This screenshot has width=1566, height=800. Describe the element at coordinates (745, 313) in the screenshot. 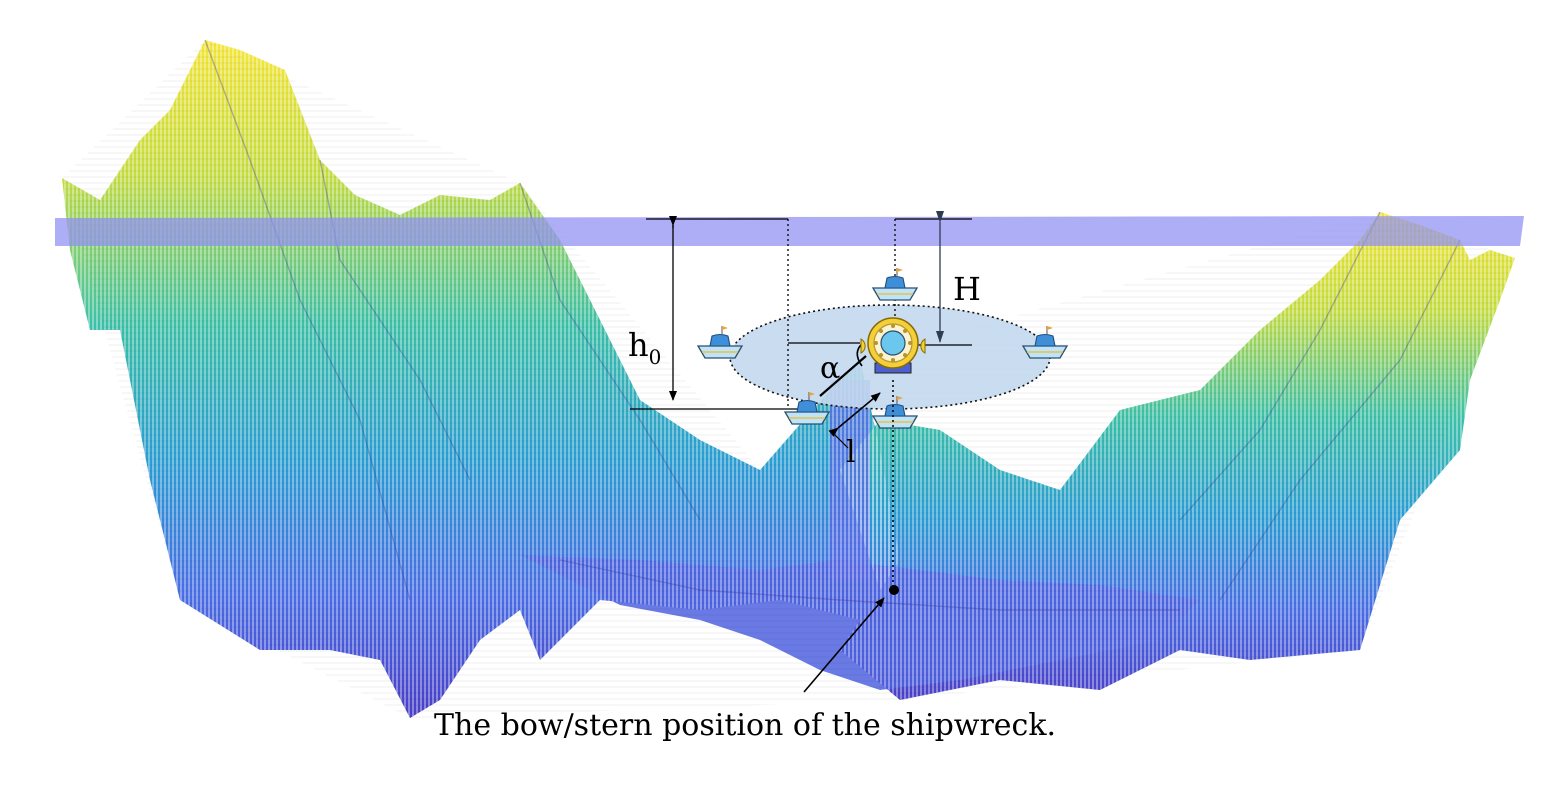

I see `h0-dimension` at that location.